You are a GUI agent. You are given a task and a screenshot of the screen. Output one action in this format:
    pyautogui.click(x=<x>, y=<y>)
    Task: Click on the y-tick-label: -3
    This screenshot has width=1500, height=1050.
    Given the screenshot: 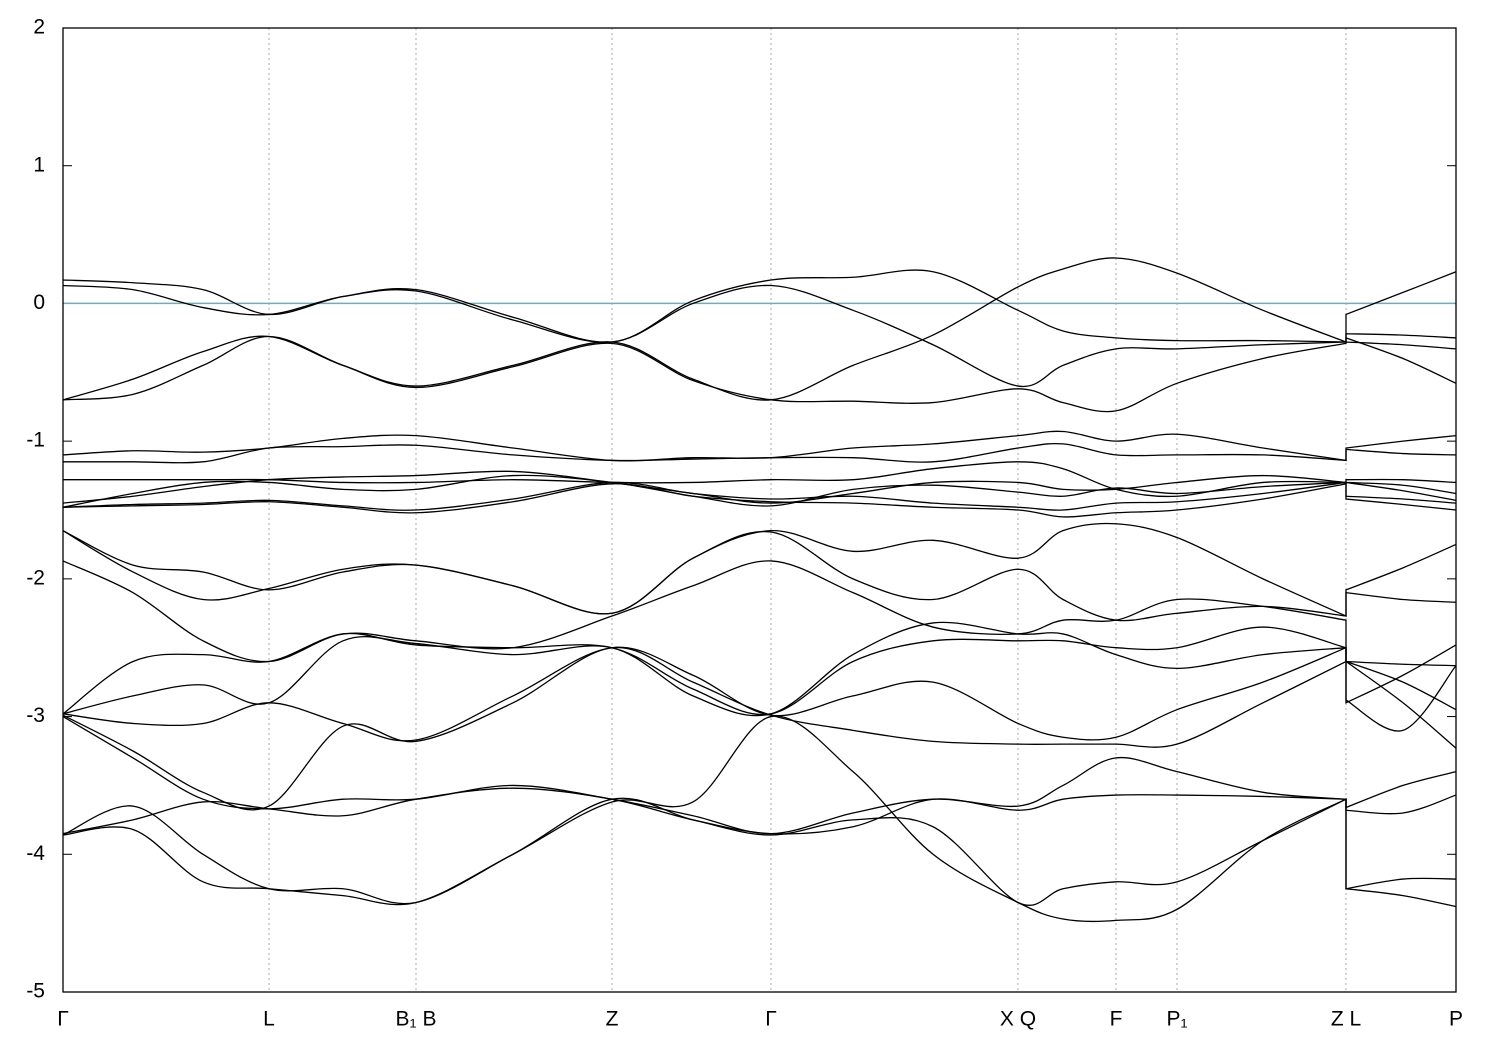 What is the action you would take?
    pyautogui.click(x=35, y=715)
    